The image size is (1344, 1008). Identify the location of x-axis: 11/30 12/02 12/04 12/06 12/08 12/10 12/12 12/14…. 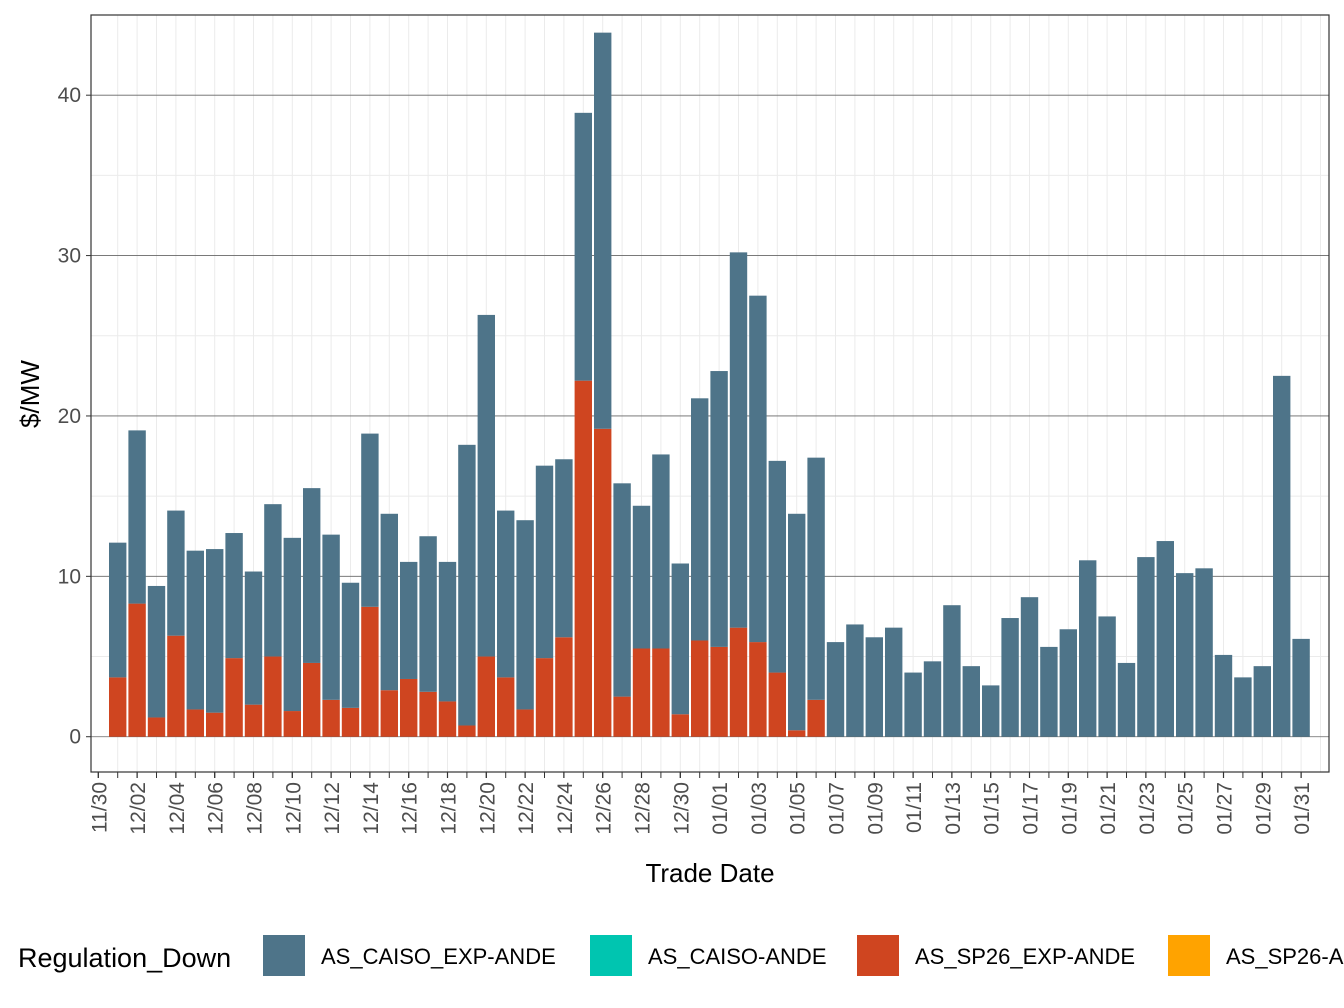
(701, 803).